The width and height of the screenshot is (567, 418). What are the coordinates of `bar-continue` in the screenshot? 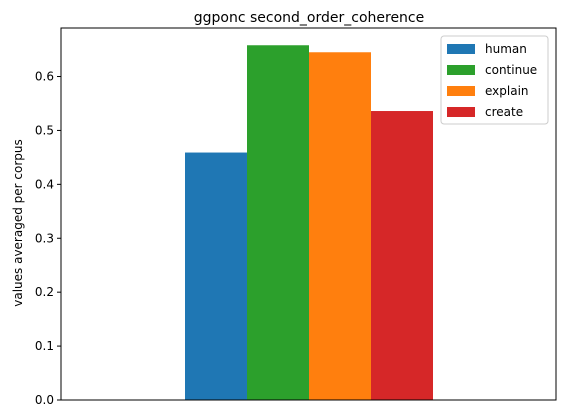 It's located at (278, 223).